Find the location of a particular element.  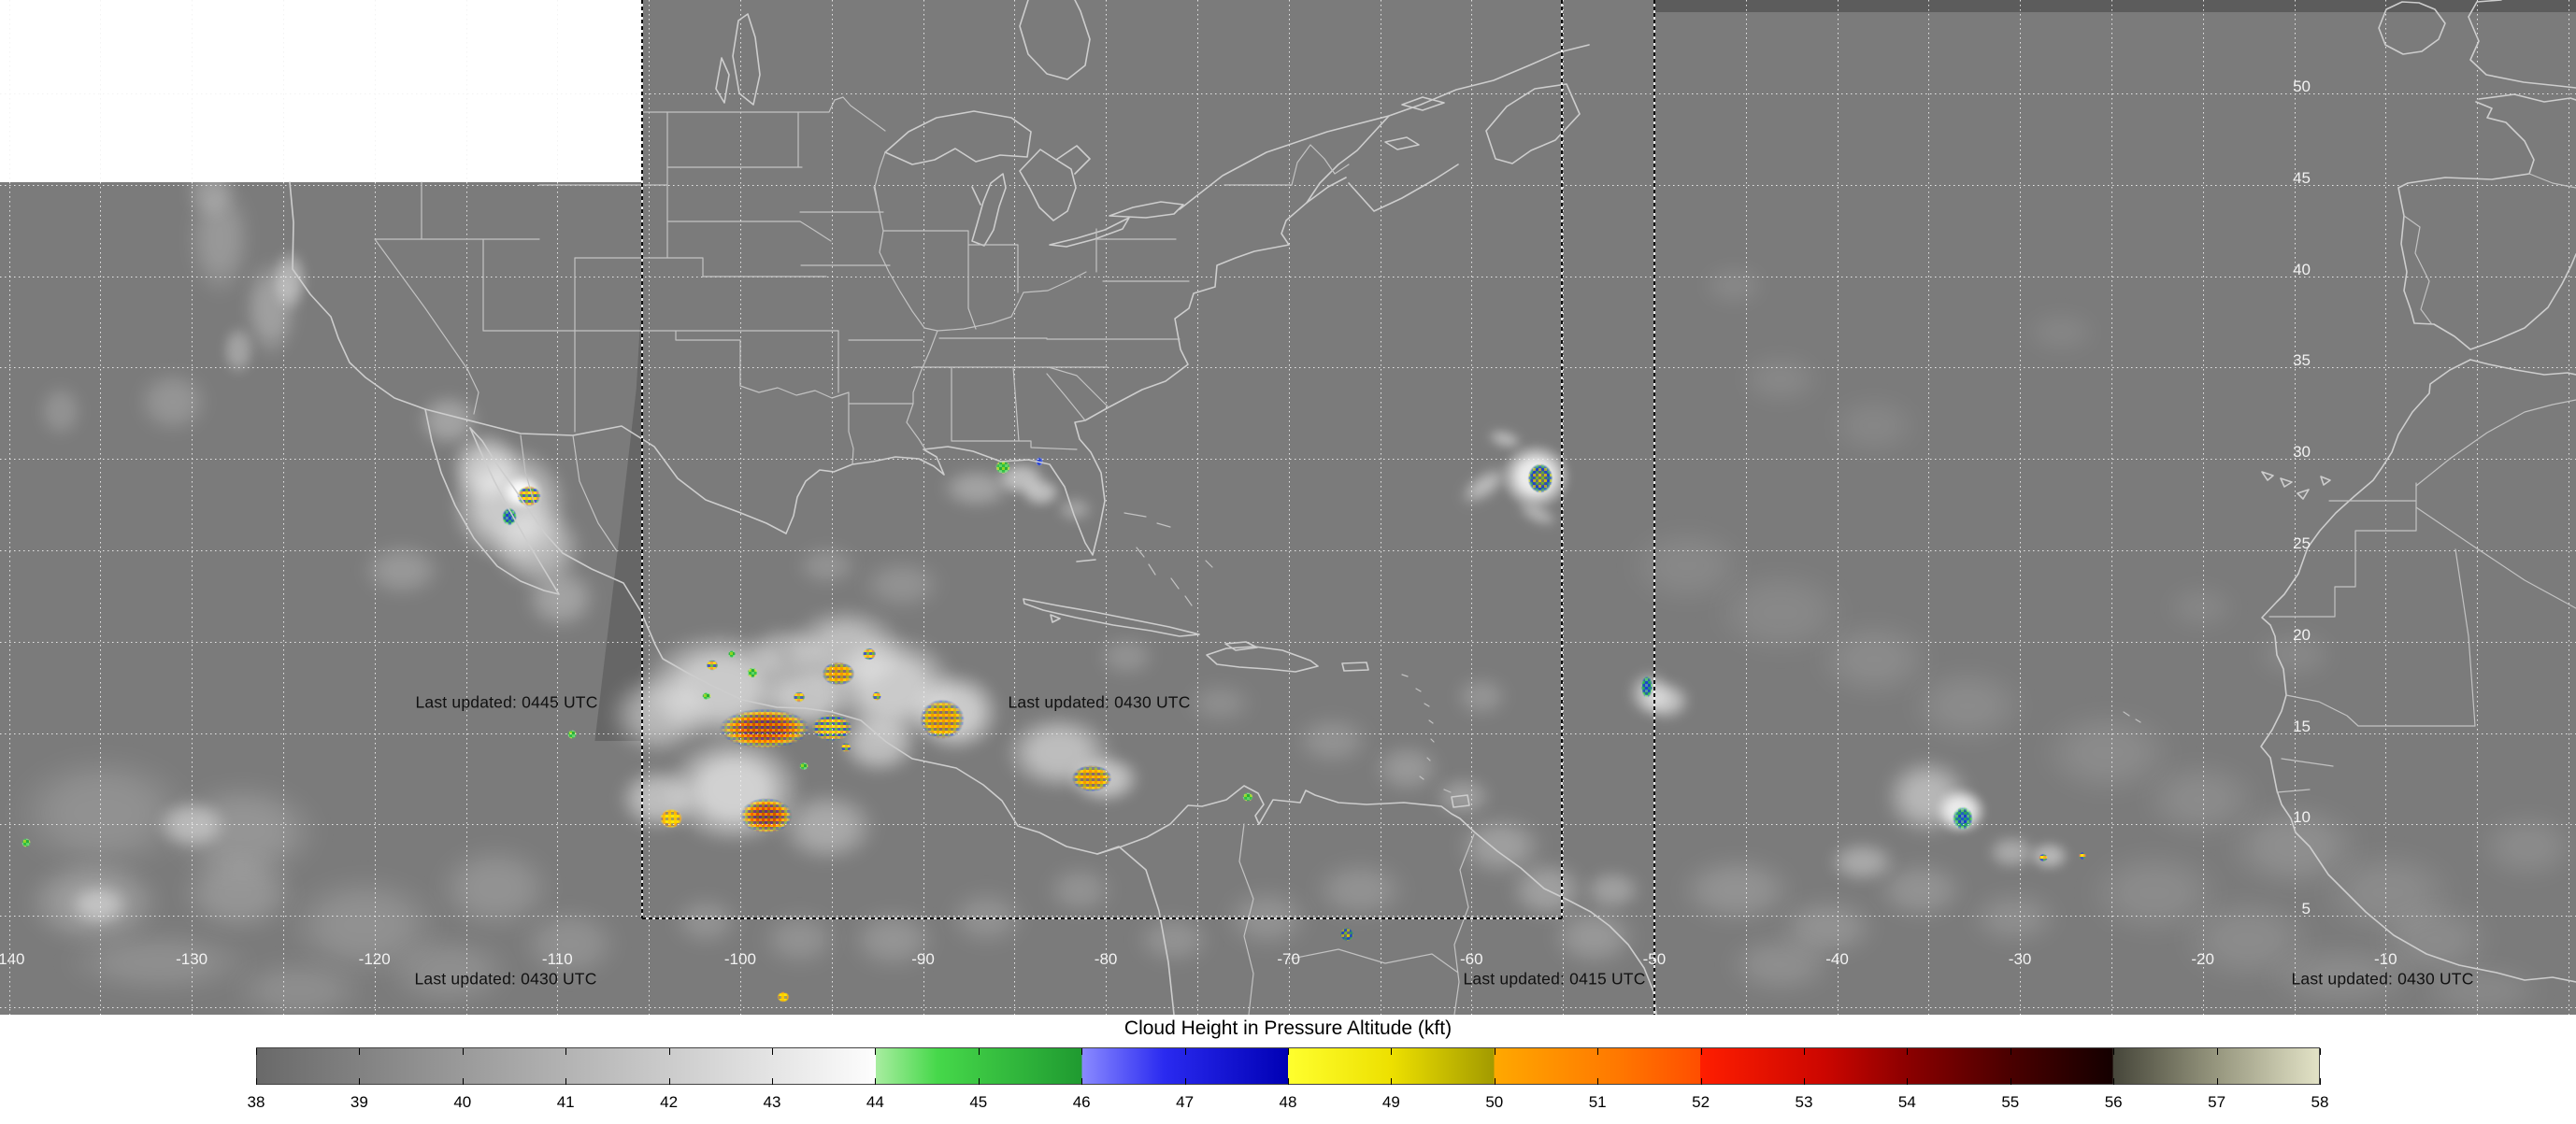

colorbar-tick-label: 47 is located at coordinates (1185, 1102).